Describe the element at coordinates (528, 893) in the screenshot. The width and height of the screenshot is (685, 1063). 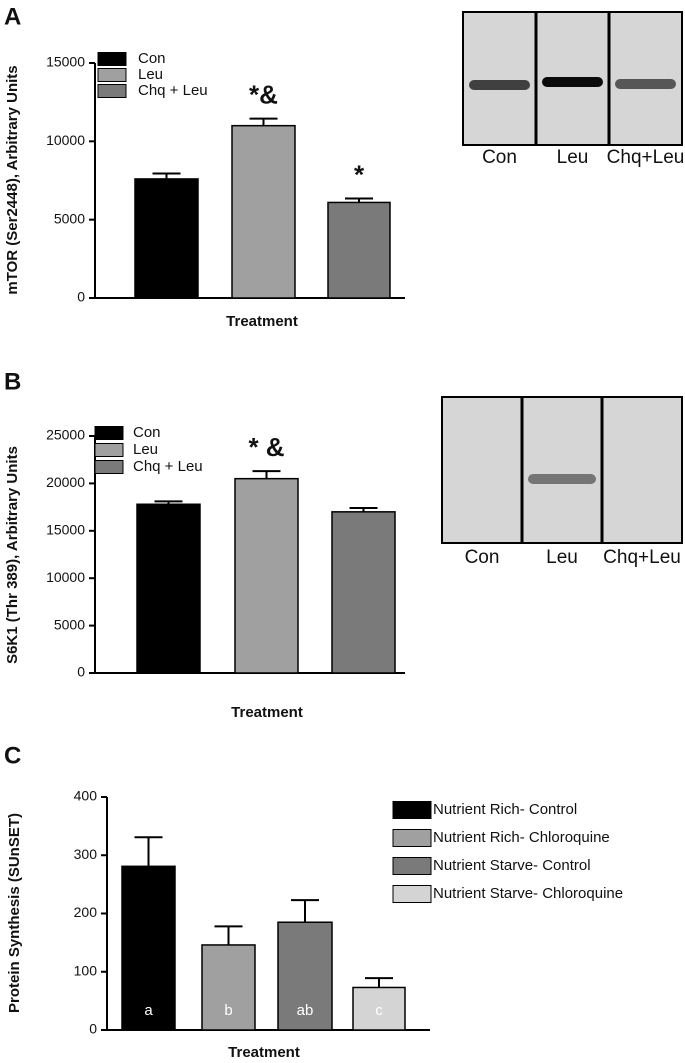
I see `legend-label: Nutrient Starve- Chloroquine` at that location.